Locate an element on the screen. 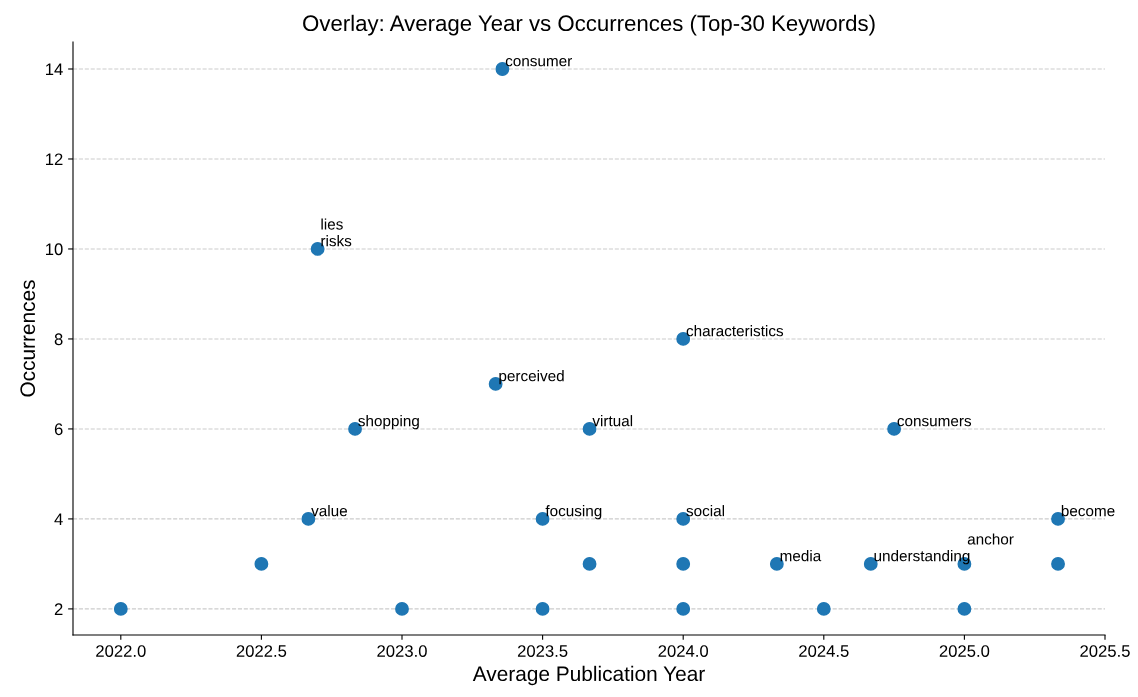  y-tick-label: 8 is located at coordinates (58, 339).